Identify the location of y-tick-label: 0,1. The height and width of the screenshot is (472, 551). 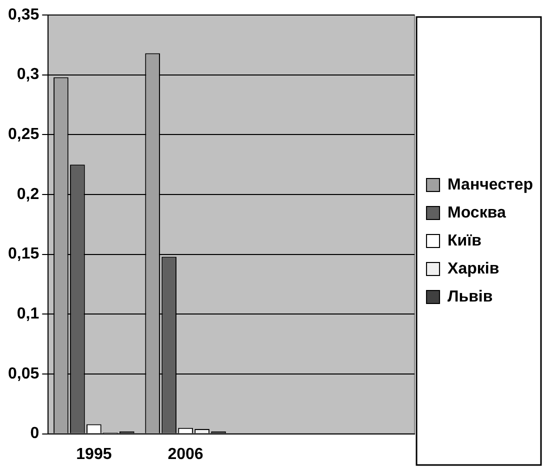
(28, 314).